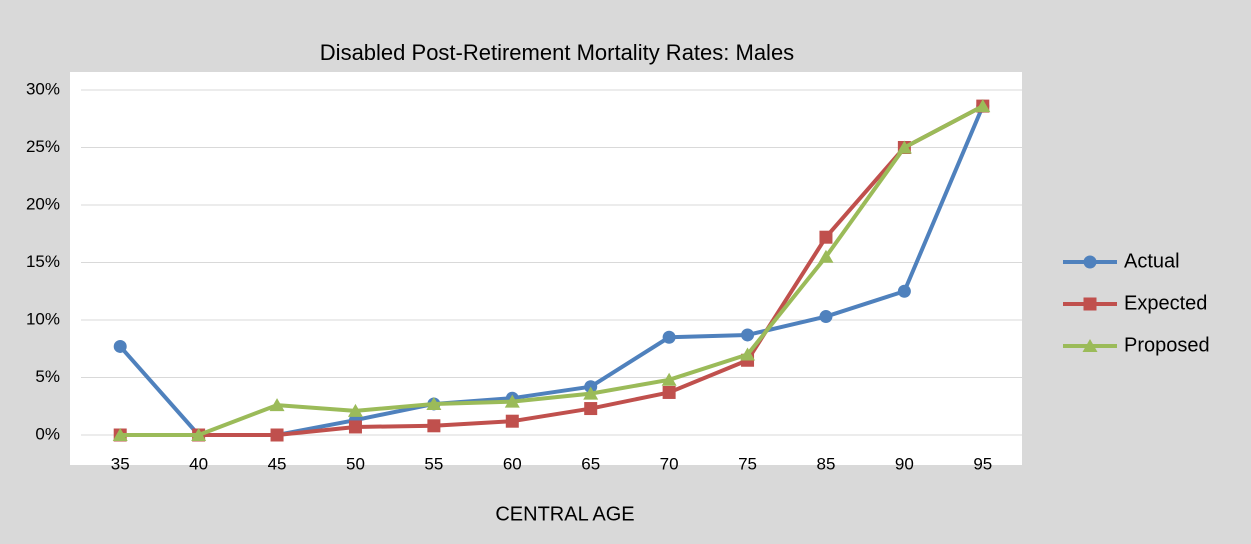 The height and width of the screenshot is (544, 1251). I want to click on y-tick-label: 15%, so click(43, 261).